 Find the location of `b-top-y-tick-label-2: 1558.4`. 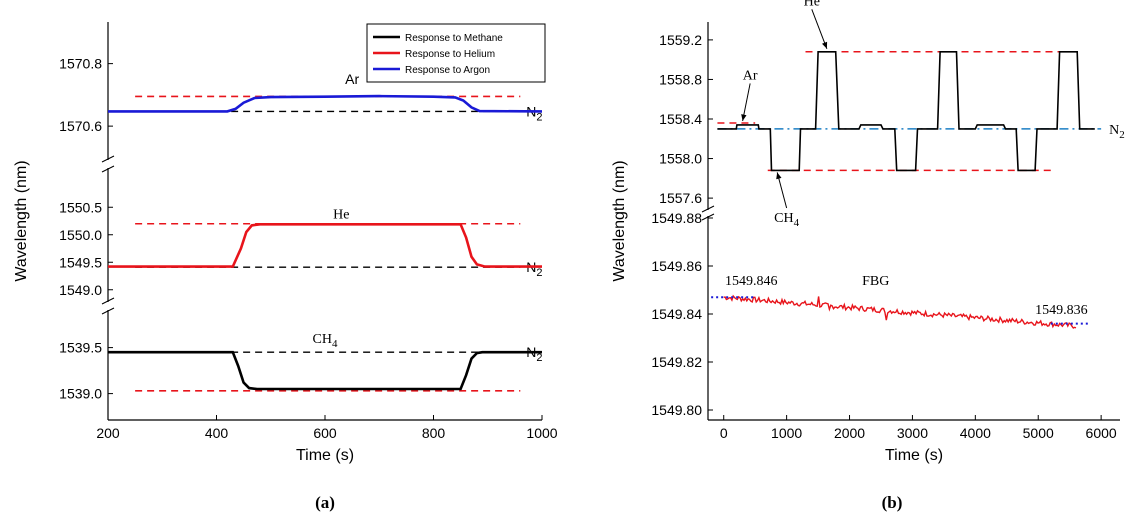

b-top-y-tick-label-2: 1558.4 is located at coordinates (680, 119).